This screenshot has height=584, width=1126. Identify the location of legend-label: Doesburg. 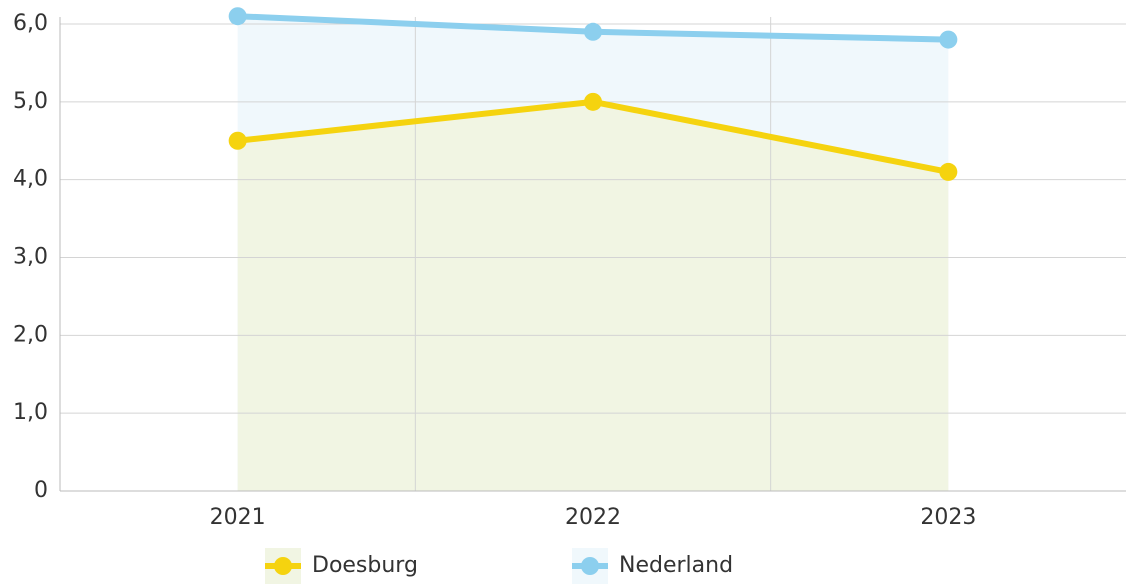
(365, 565).